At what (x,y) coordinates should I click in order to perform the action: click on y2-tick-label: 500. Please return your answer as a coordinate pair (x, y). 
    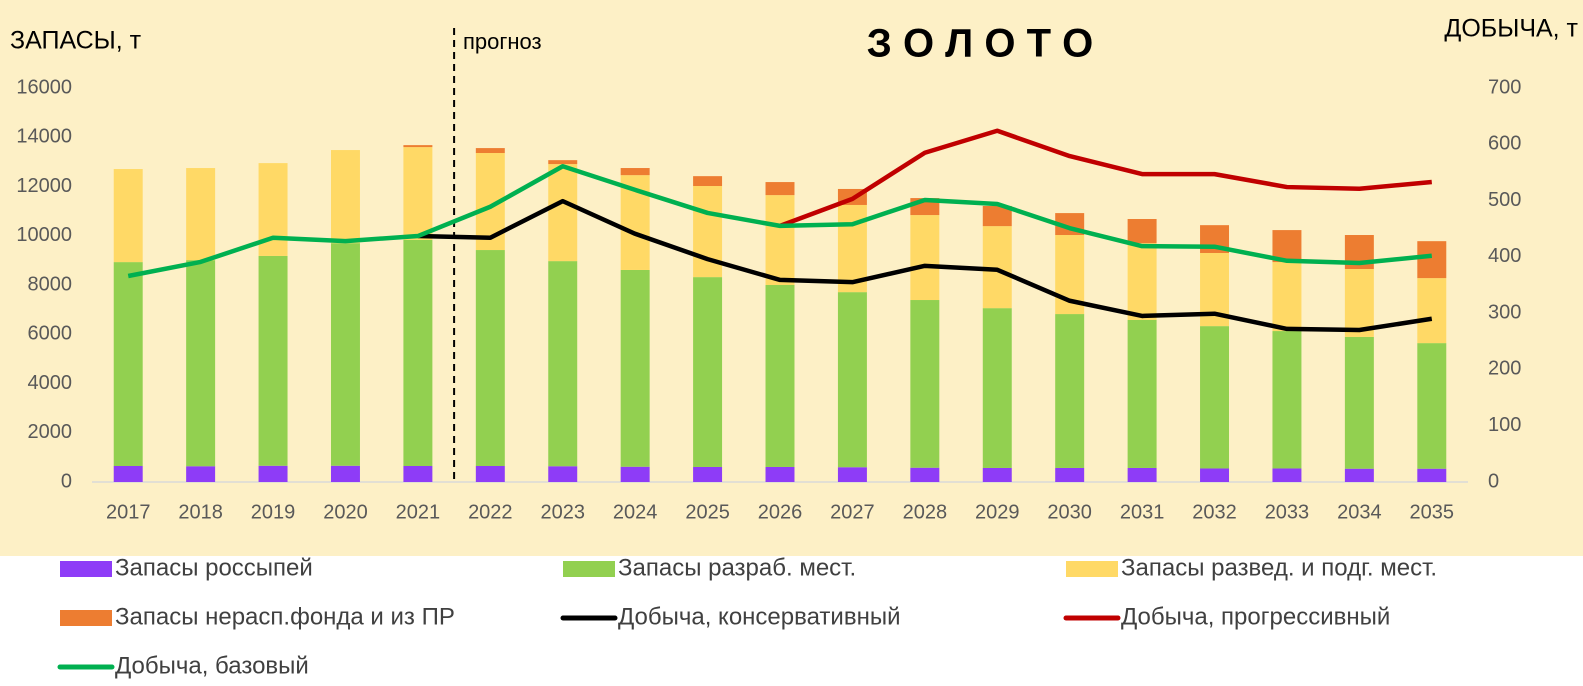
    Looking at the image, I should click on (1504, 200).